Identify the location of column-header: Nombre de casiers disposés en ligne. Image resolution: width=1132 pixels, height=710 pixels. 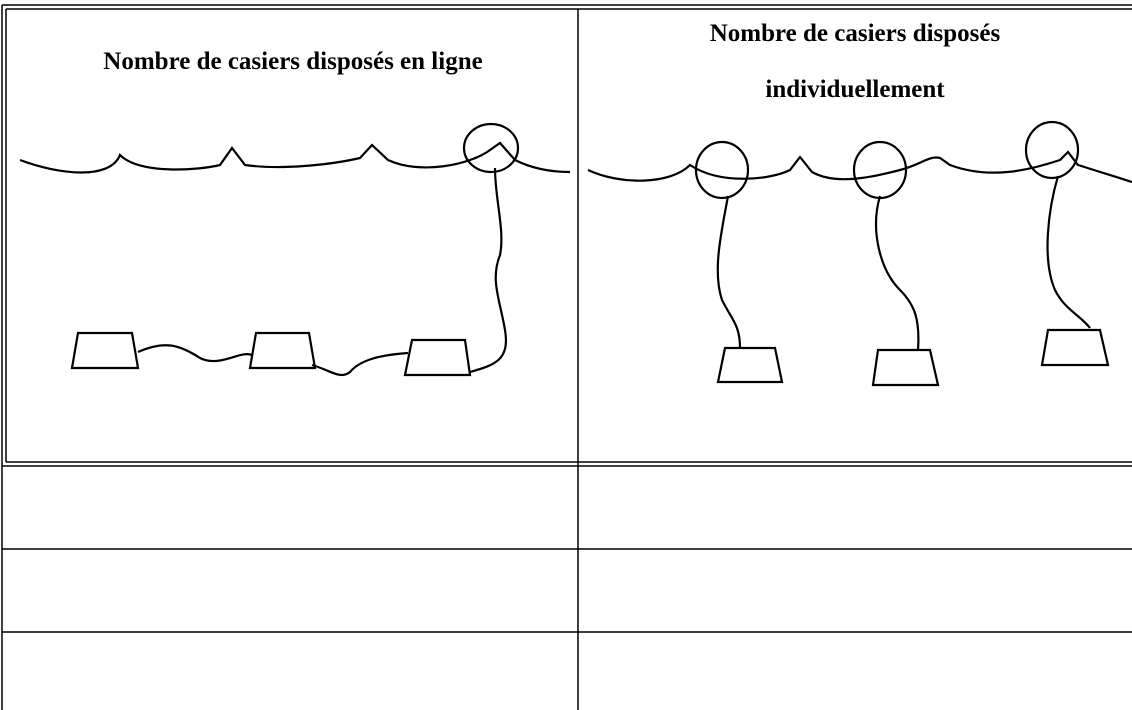
(293, 61).